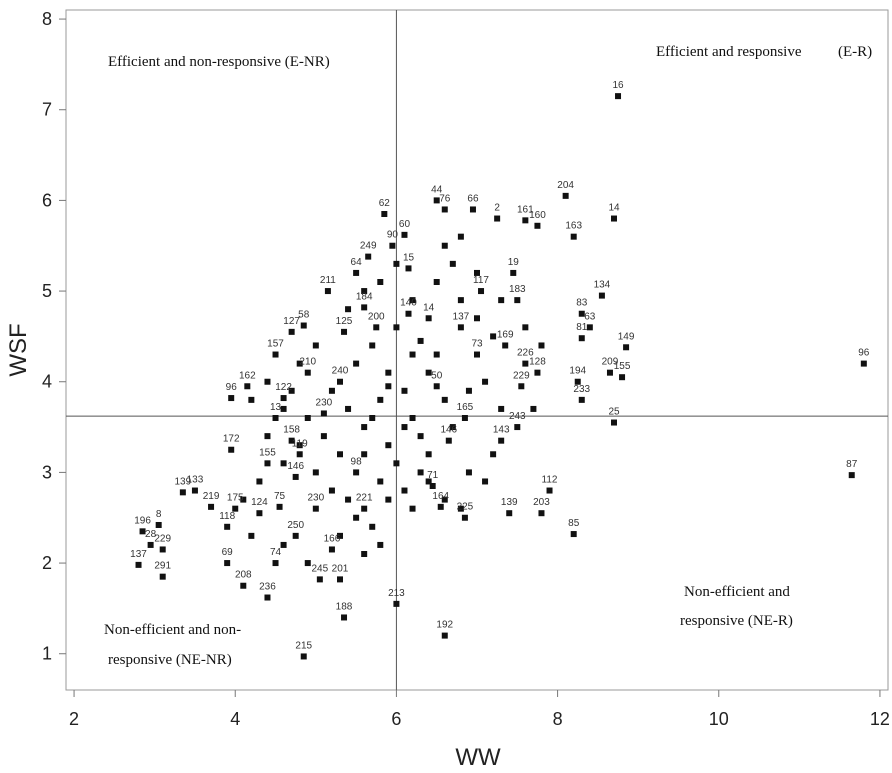 Image resolution: width=892 pixels, height=773 pixels. What do you see at coordinates (880, 719) in the screenshot?
I see `x-tick-label: 12` at bounding box center [880, 719].